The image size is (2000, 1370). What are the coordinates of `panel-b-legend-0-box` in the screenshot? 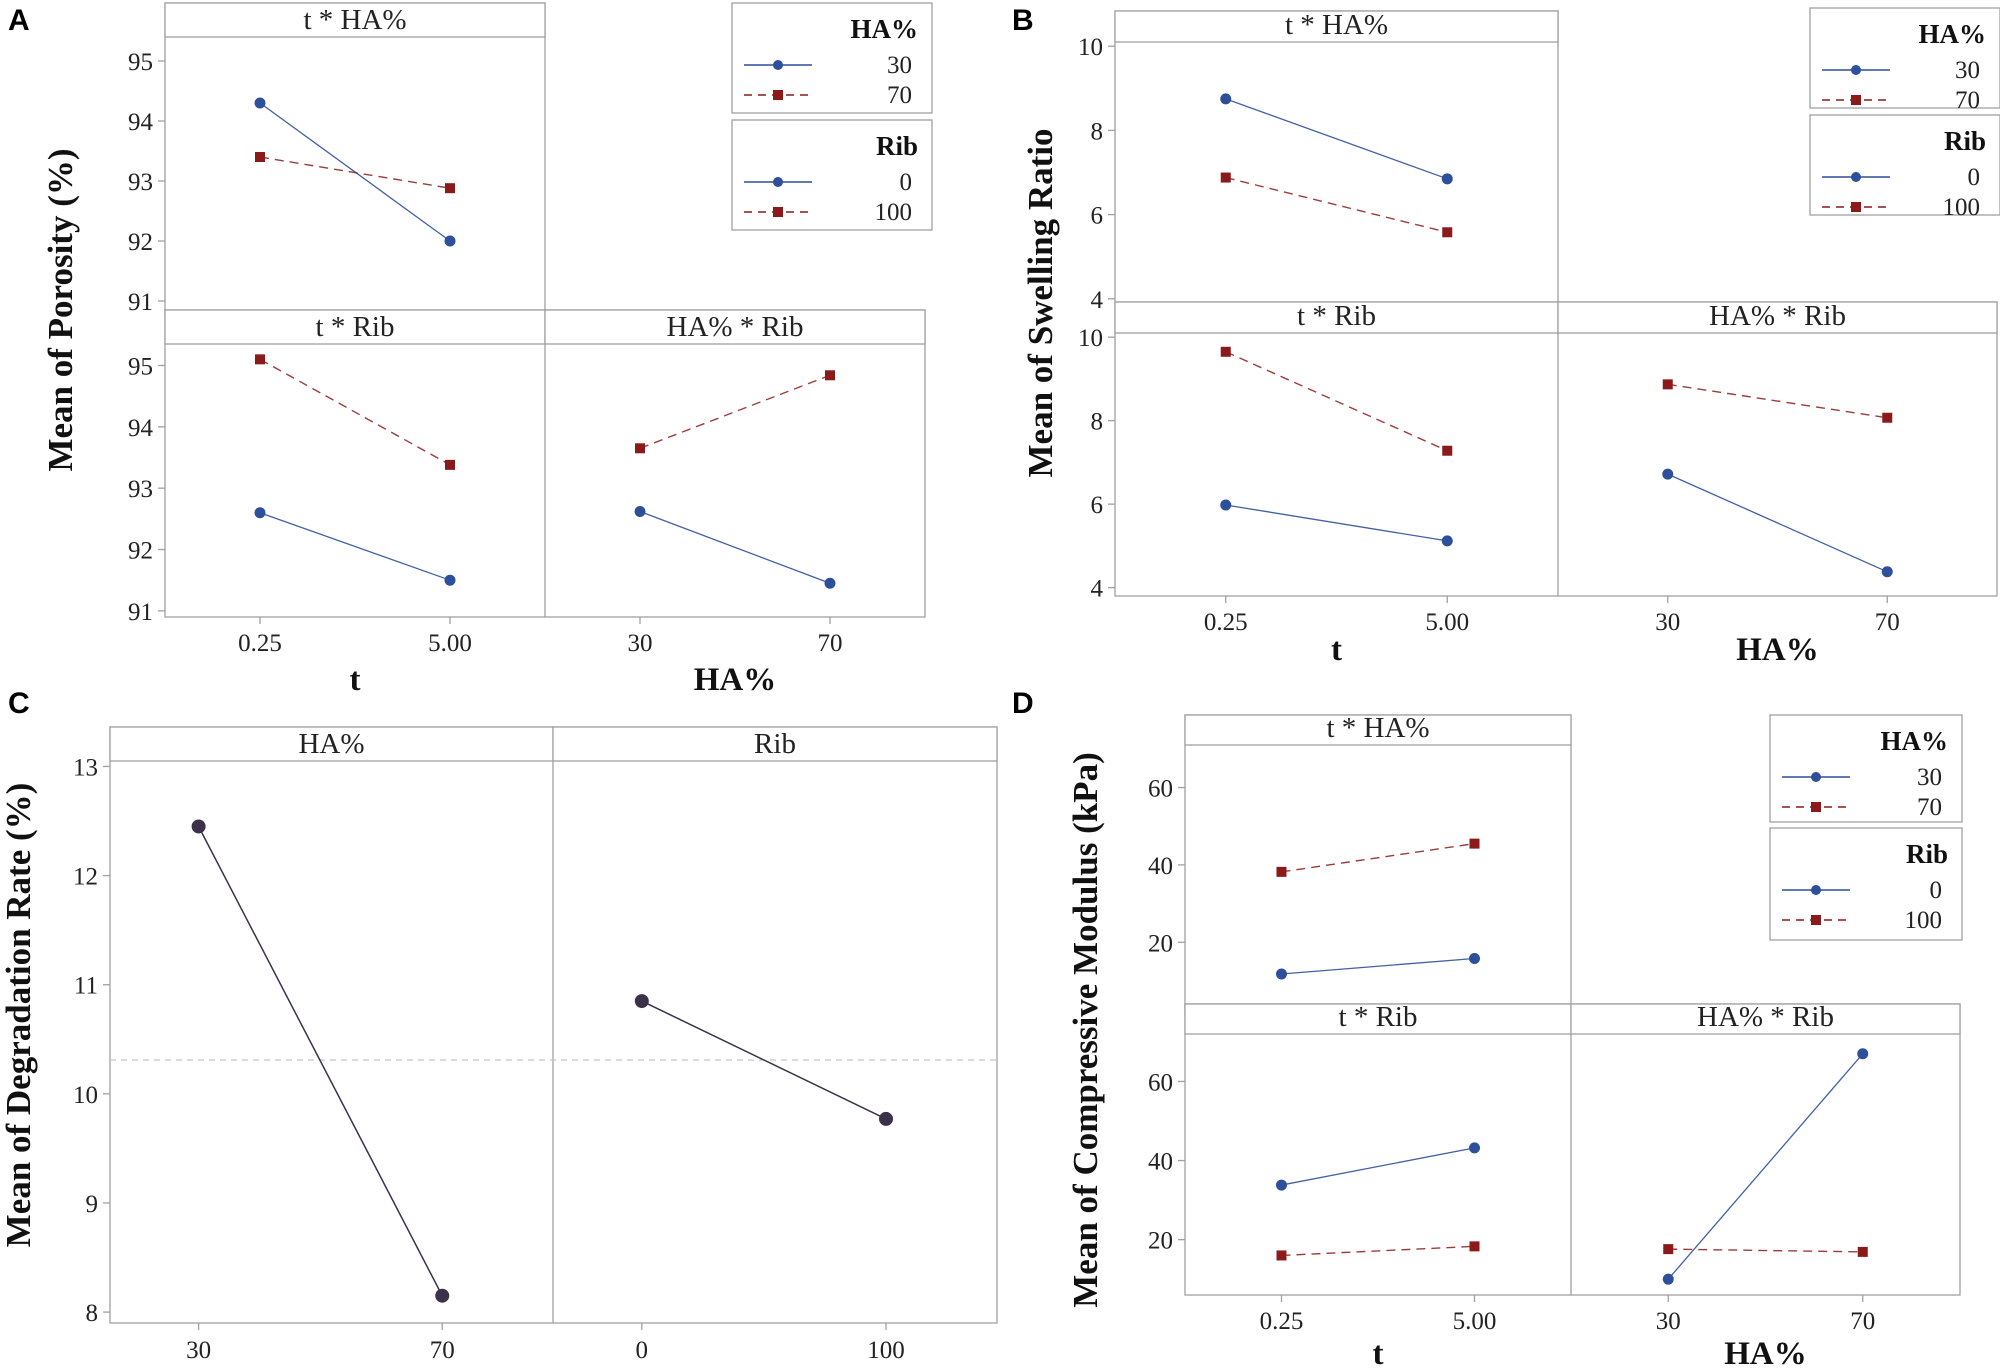 It's located at (1904, 58).